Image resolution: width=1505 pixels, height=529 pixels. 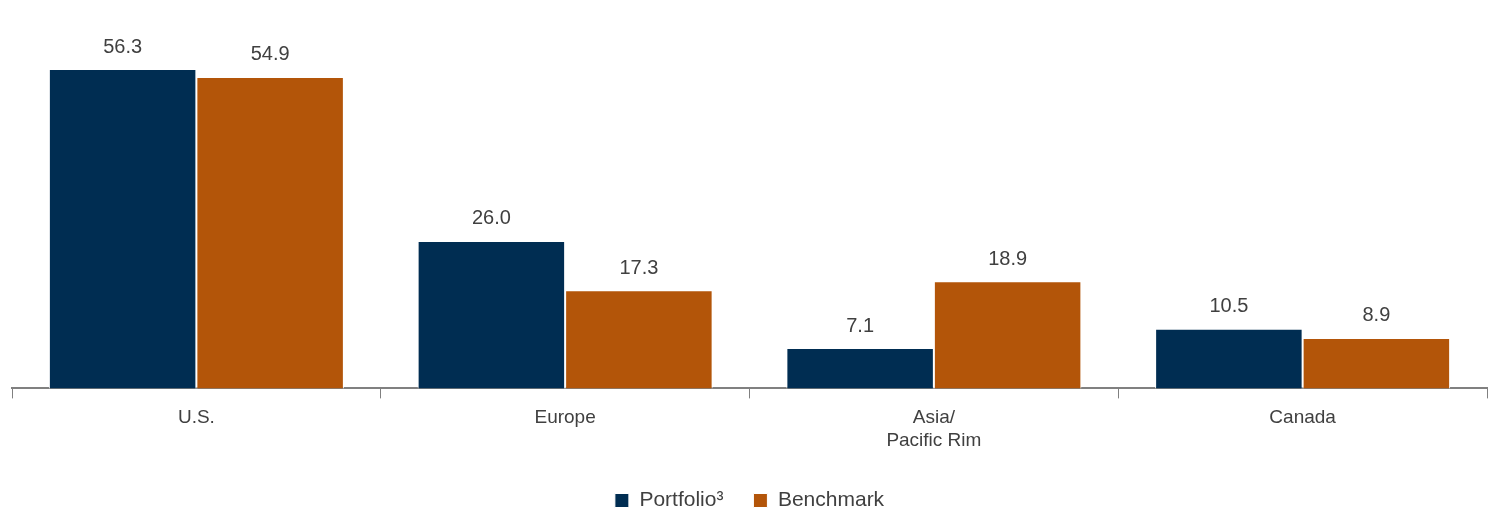 I want to click on data-label: 54.9, so click(x=270, y=53).